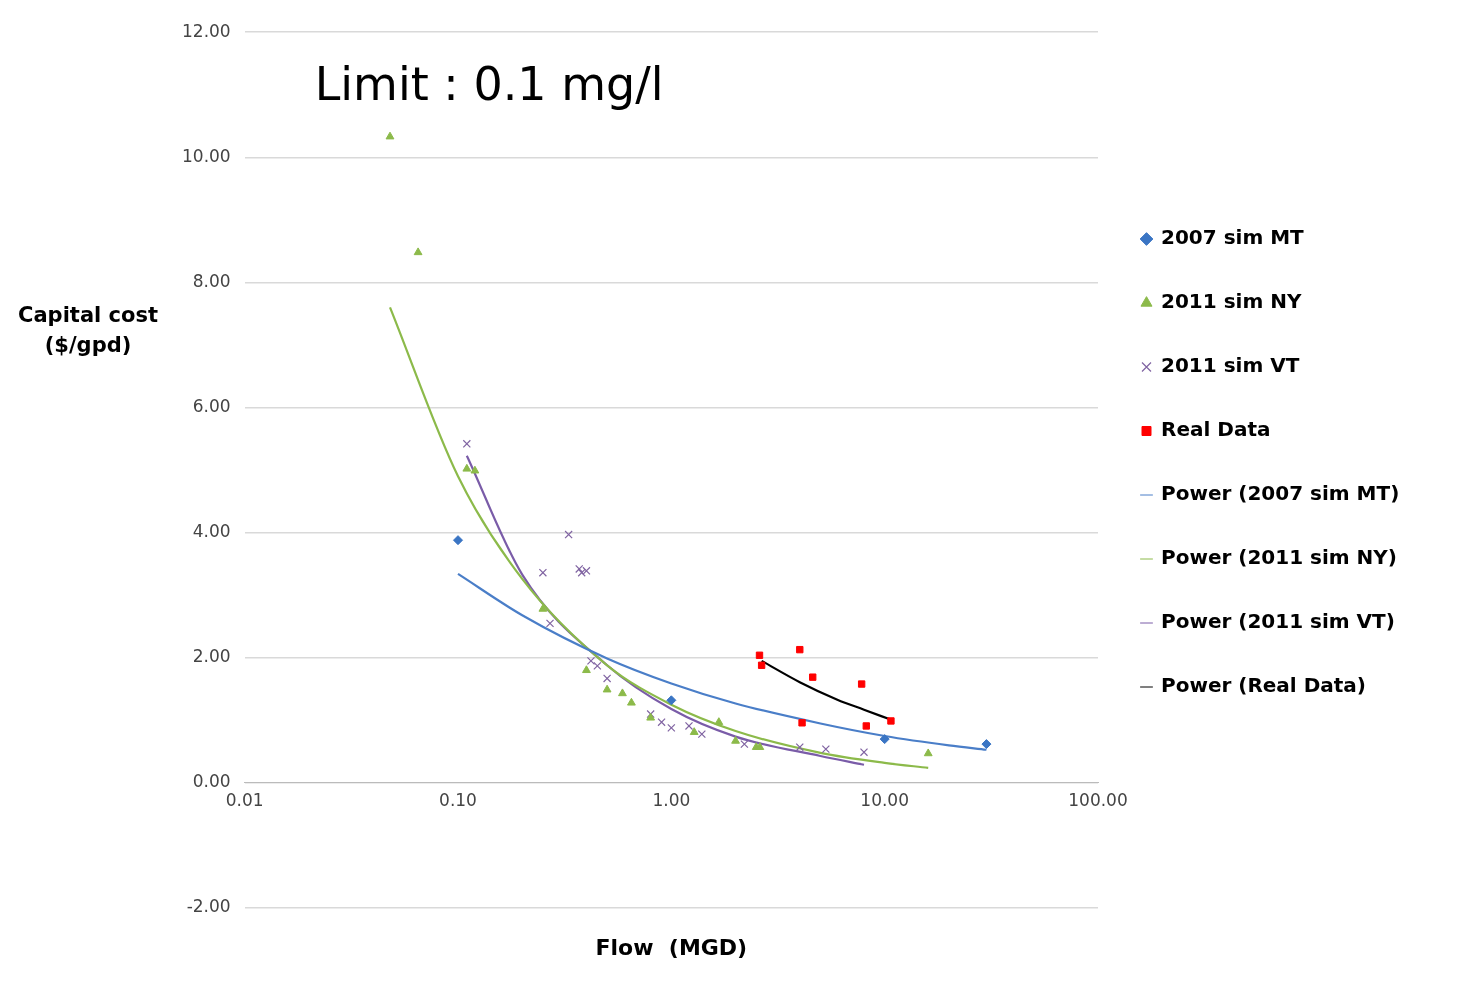  What do you see at coordinates (489, 84) in the screenshot?
I see `text: Limit : 0.1 mg/l` at bounding box center [489, 84].